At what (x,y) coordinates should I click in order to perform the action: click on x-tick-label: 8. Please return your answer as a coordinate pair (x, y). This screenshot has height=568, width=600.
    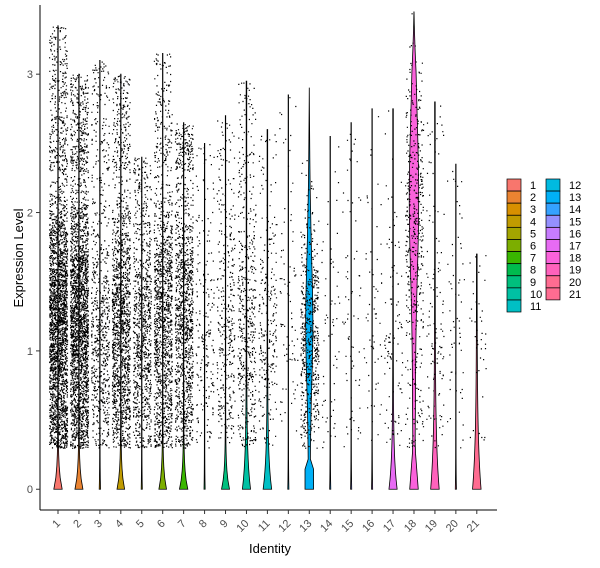
    Looking at the image, I should click on (203, 524).